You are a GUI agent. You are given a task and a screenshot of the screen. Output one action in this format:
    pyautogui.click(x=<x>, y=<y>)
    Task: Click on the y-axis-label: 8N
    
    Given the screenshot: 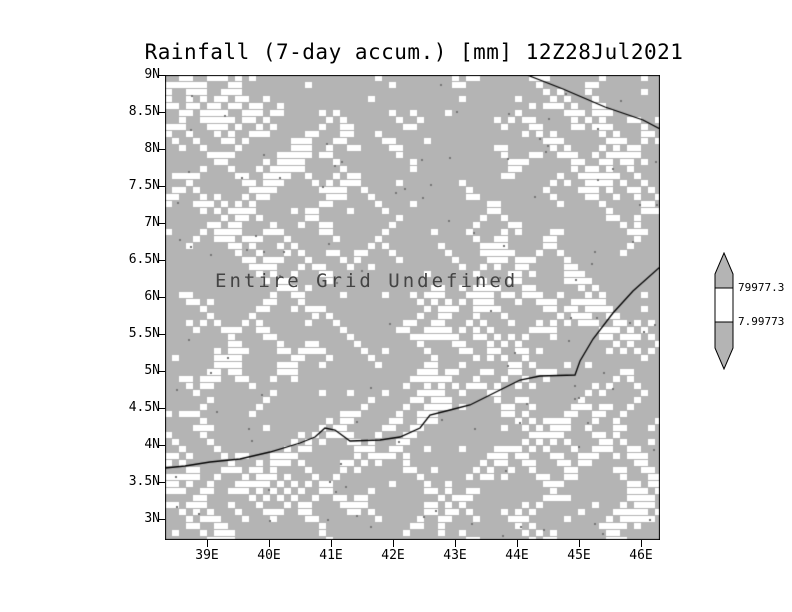 What is the action you would take?
    pyautogui.click(x=152, y=148)
    